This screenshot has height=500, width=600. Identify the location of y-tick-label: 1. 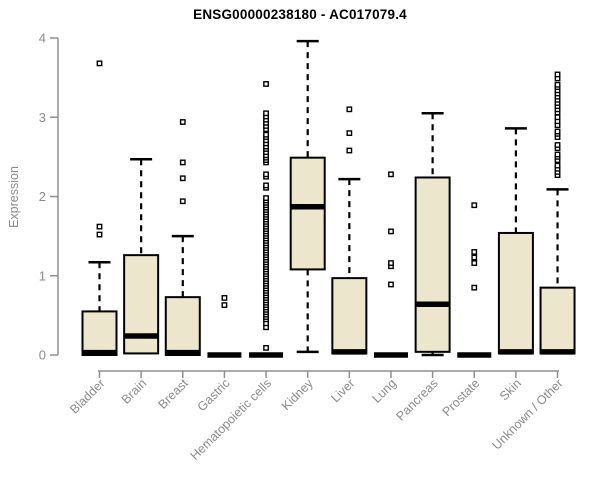
(42, 275).